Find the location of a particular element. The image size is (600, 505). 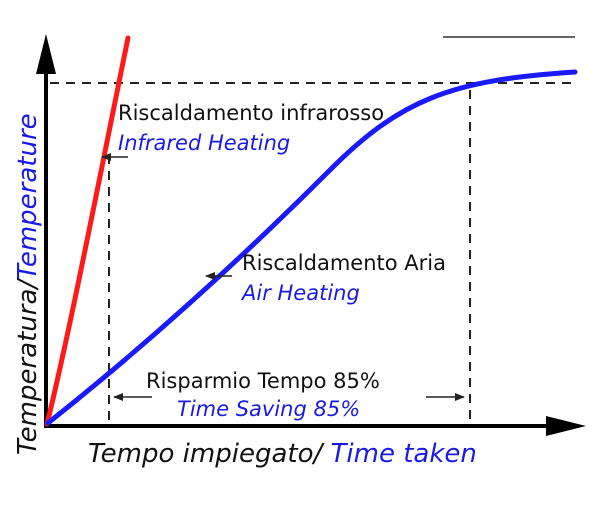

x-axis-label-it: Tempo impiegato/ is located at coordinates (209, 454).